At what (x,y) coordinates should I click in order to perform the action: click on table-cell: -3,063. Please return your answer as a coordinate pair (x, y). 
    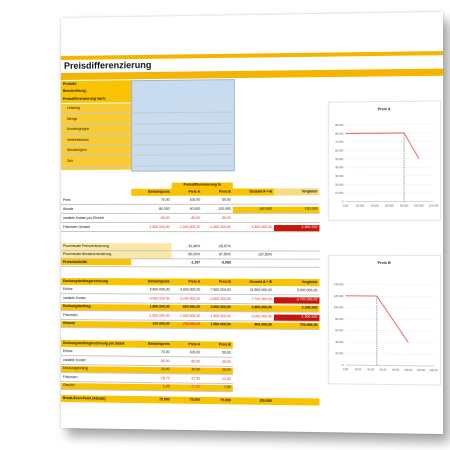
    Looking at the image, I should click on (216, 262).